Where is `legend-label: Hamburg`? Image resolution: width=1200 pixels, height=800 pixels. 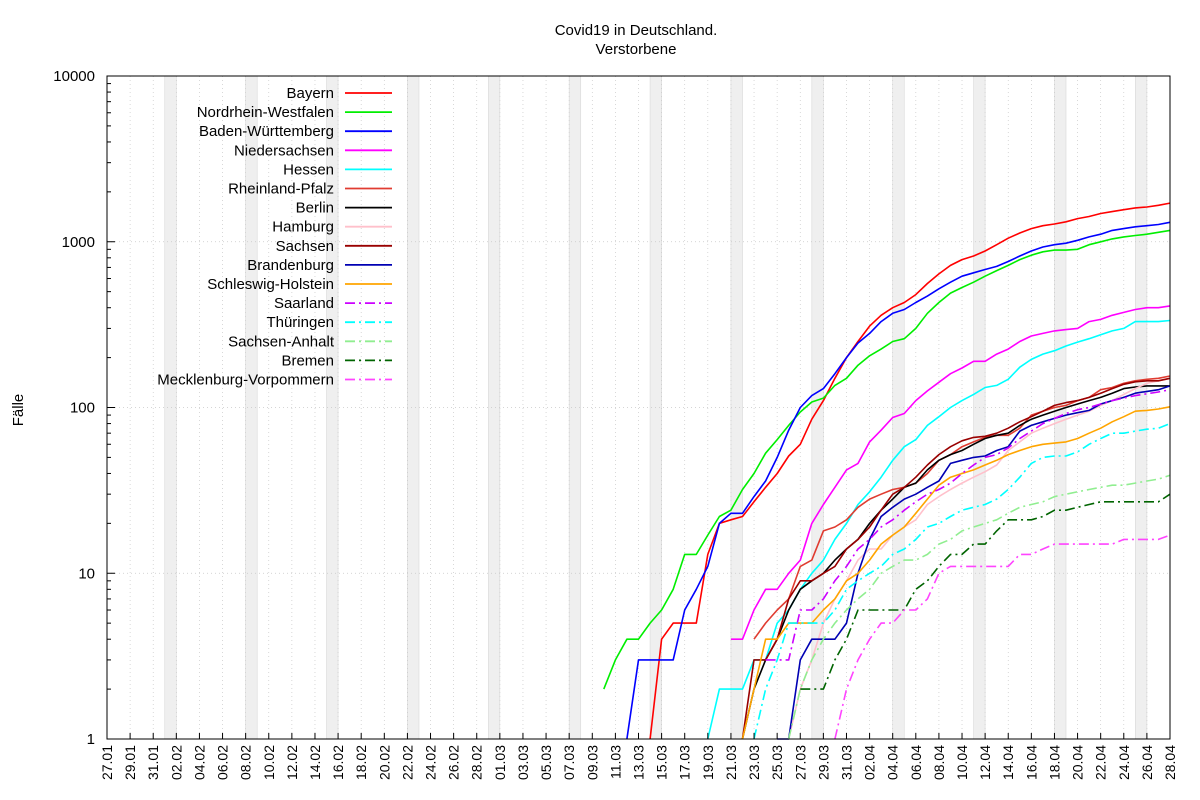 legend-label: Hamburg is located at coordinates (303, 227).